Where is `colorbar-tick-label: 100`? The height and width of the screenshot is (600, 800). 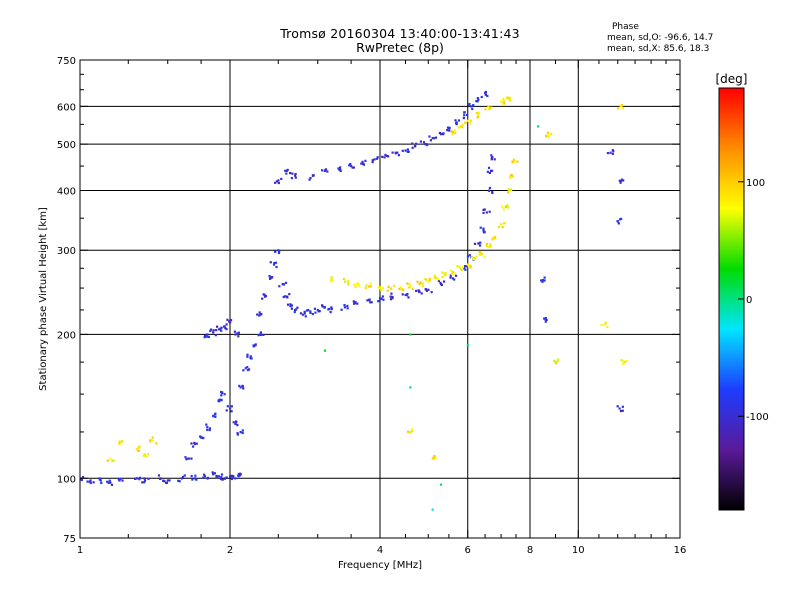 colorbar-tick-label: 100 is located at coordinates (755, 183).